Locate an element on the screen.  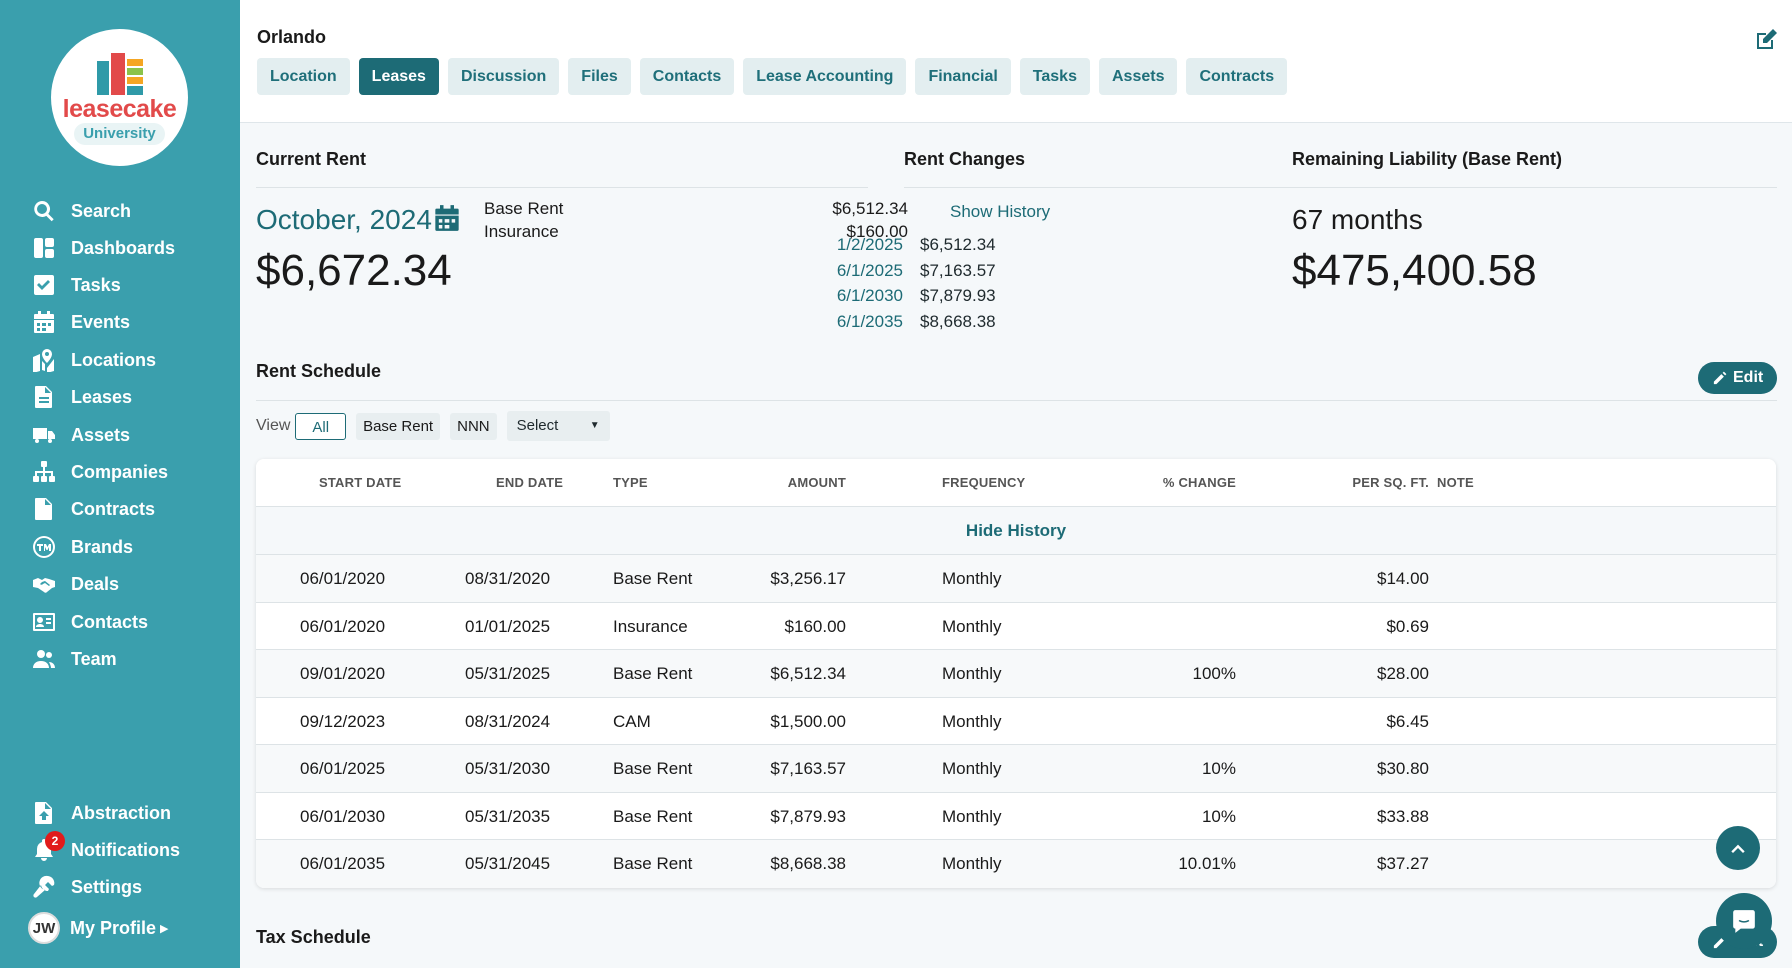
sidebar-item-notifications: 2 Notifications is located at coordinates (105, 848).